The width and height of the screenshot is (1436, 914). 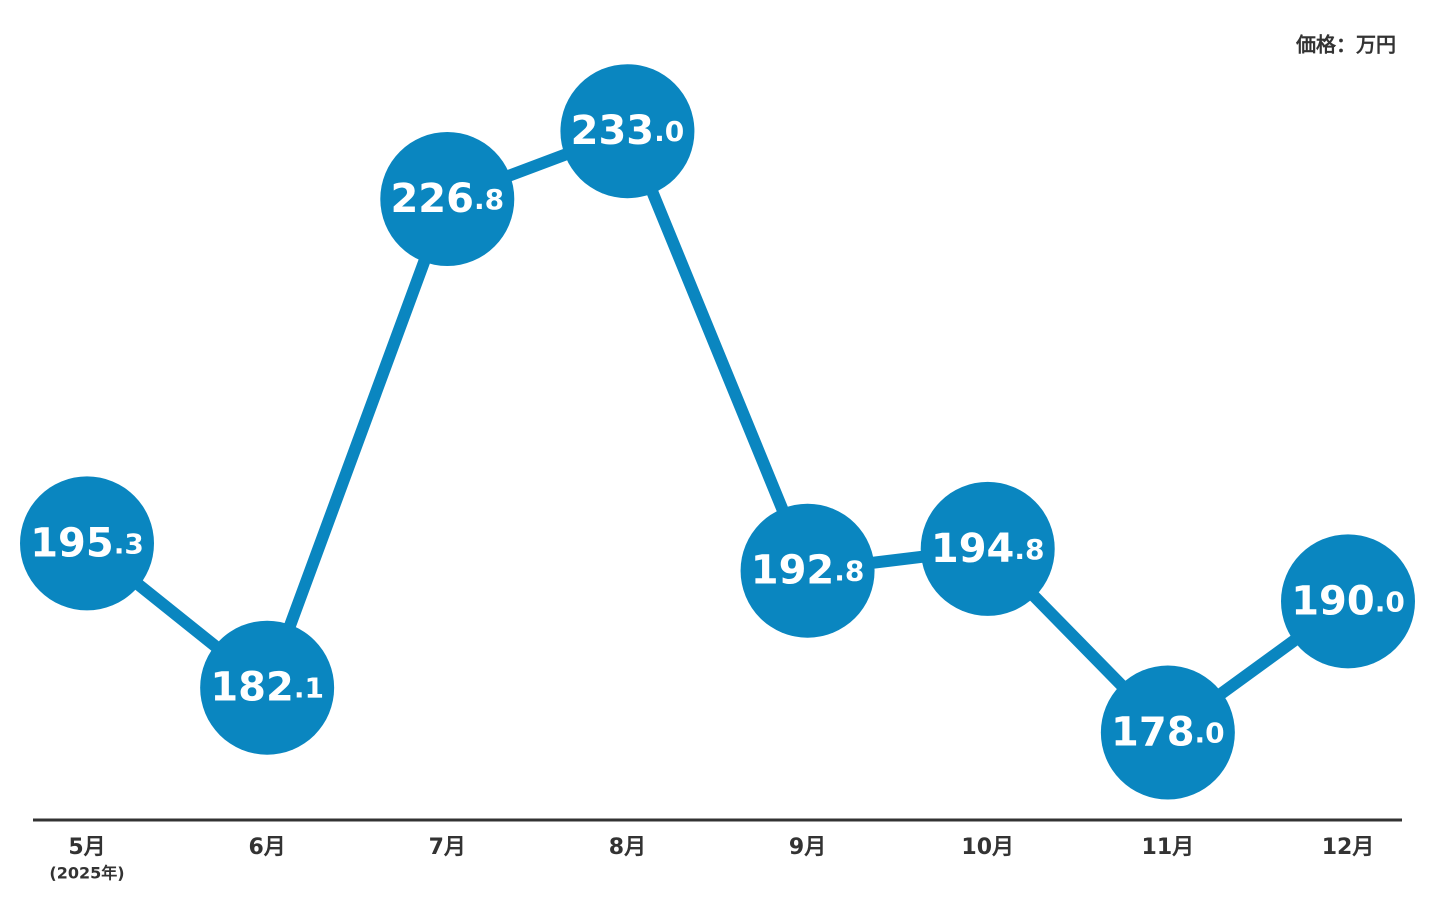 I want to click on data-label: 182.1, so click(x=267, y=688).